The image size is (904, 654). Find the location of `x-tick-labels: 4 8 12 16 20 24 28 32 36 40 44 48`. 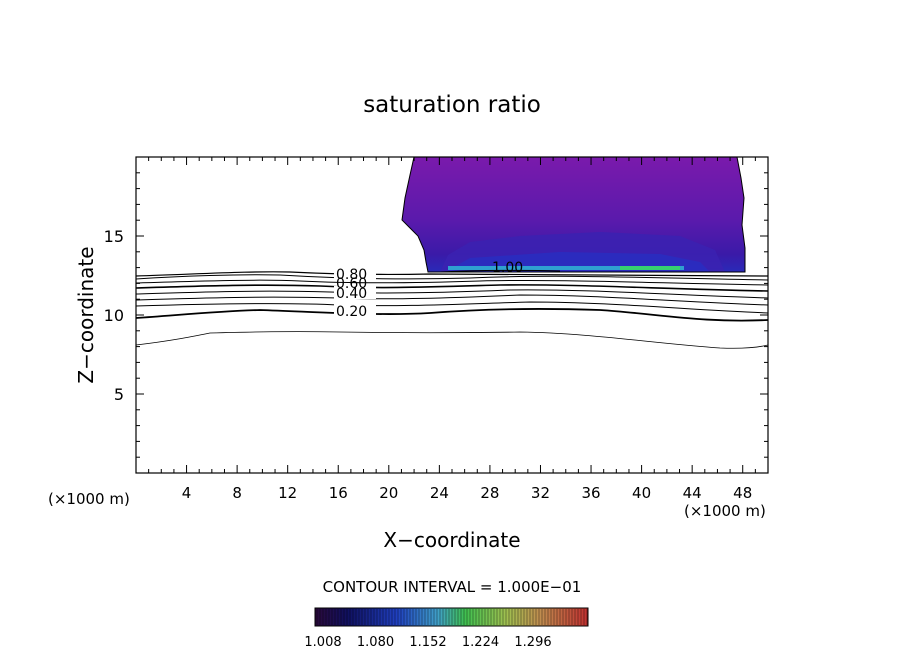

x-tick-labels: 4 8 12 16 20 24 28 32 36 40 44 48 is located at coordinates (467, 493).